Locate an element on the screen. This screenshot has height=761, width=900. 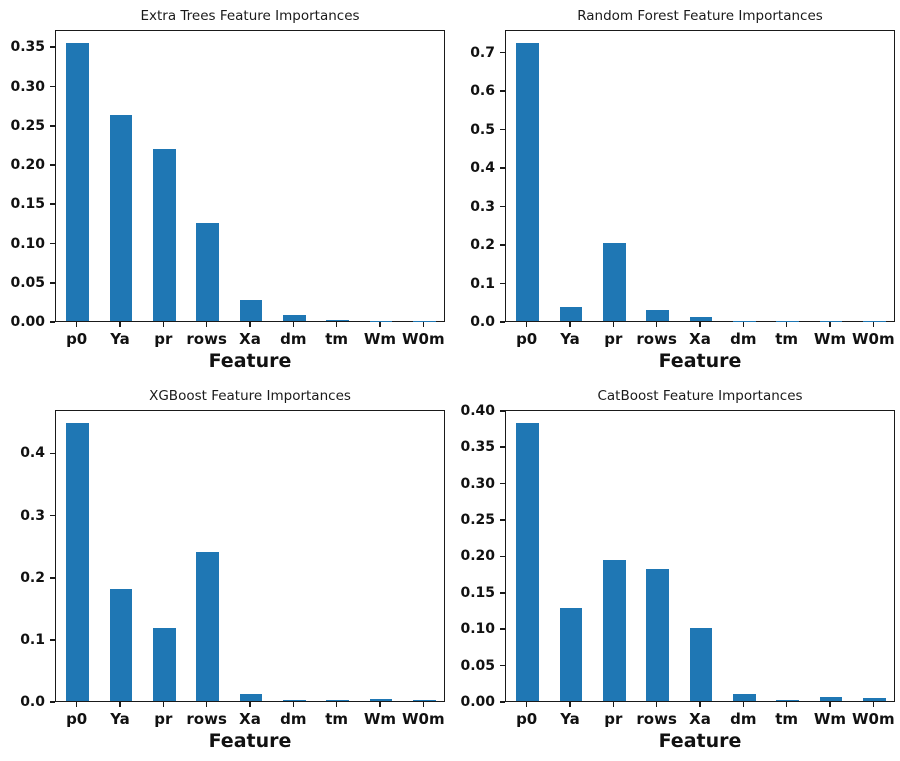
y-axis-tick-label: 0.25 is located at coordinates (27, 125).